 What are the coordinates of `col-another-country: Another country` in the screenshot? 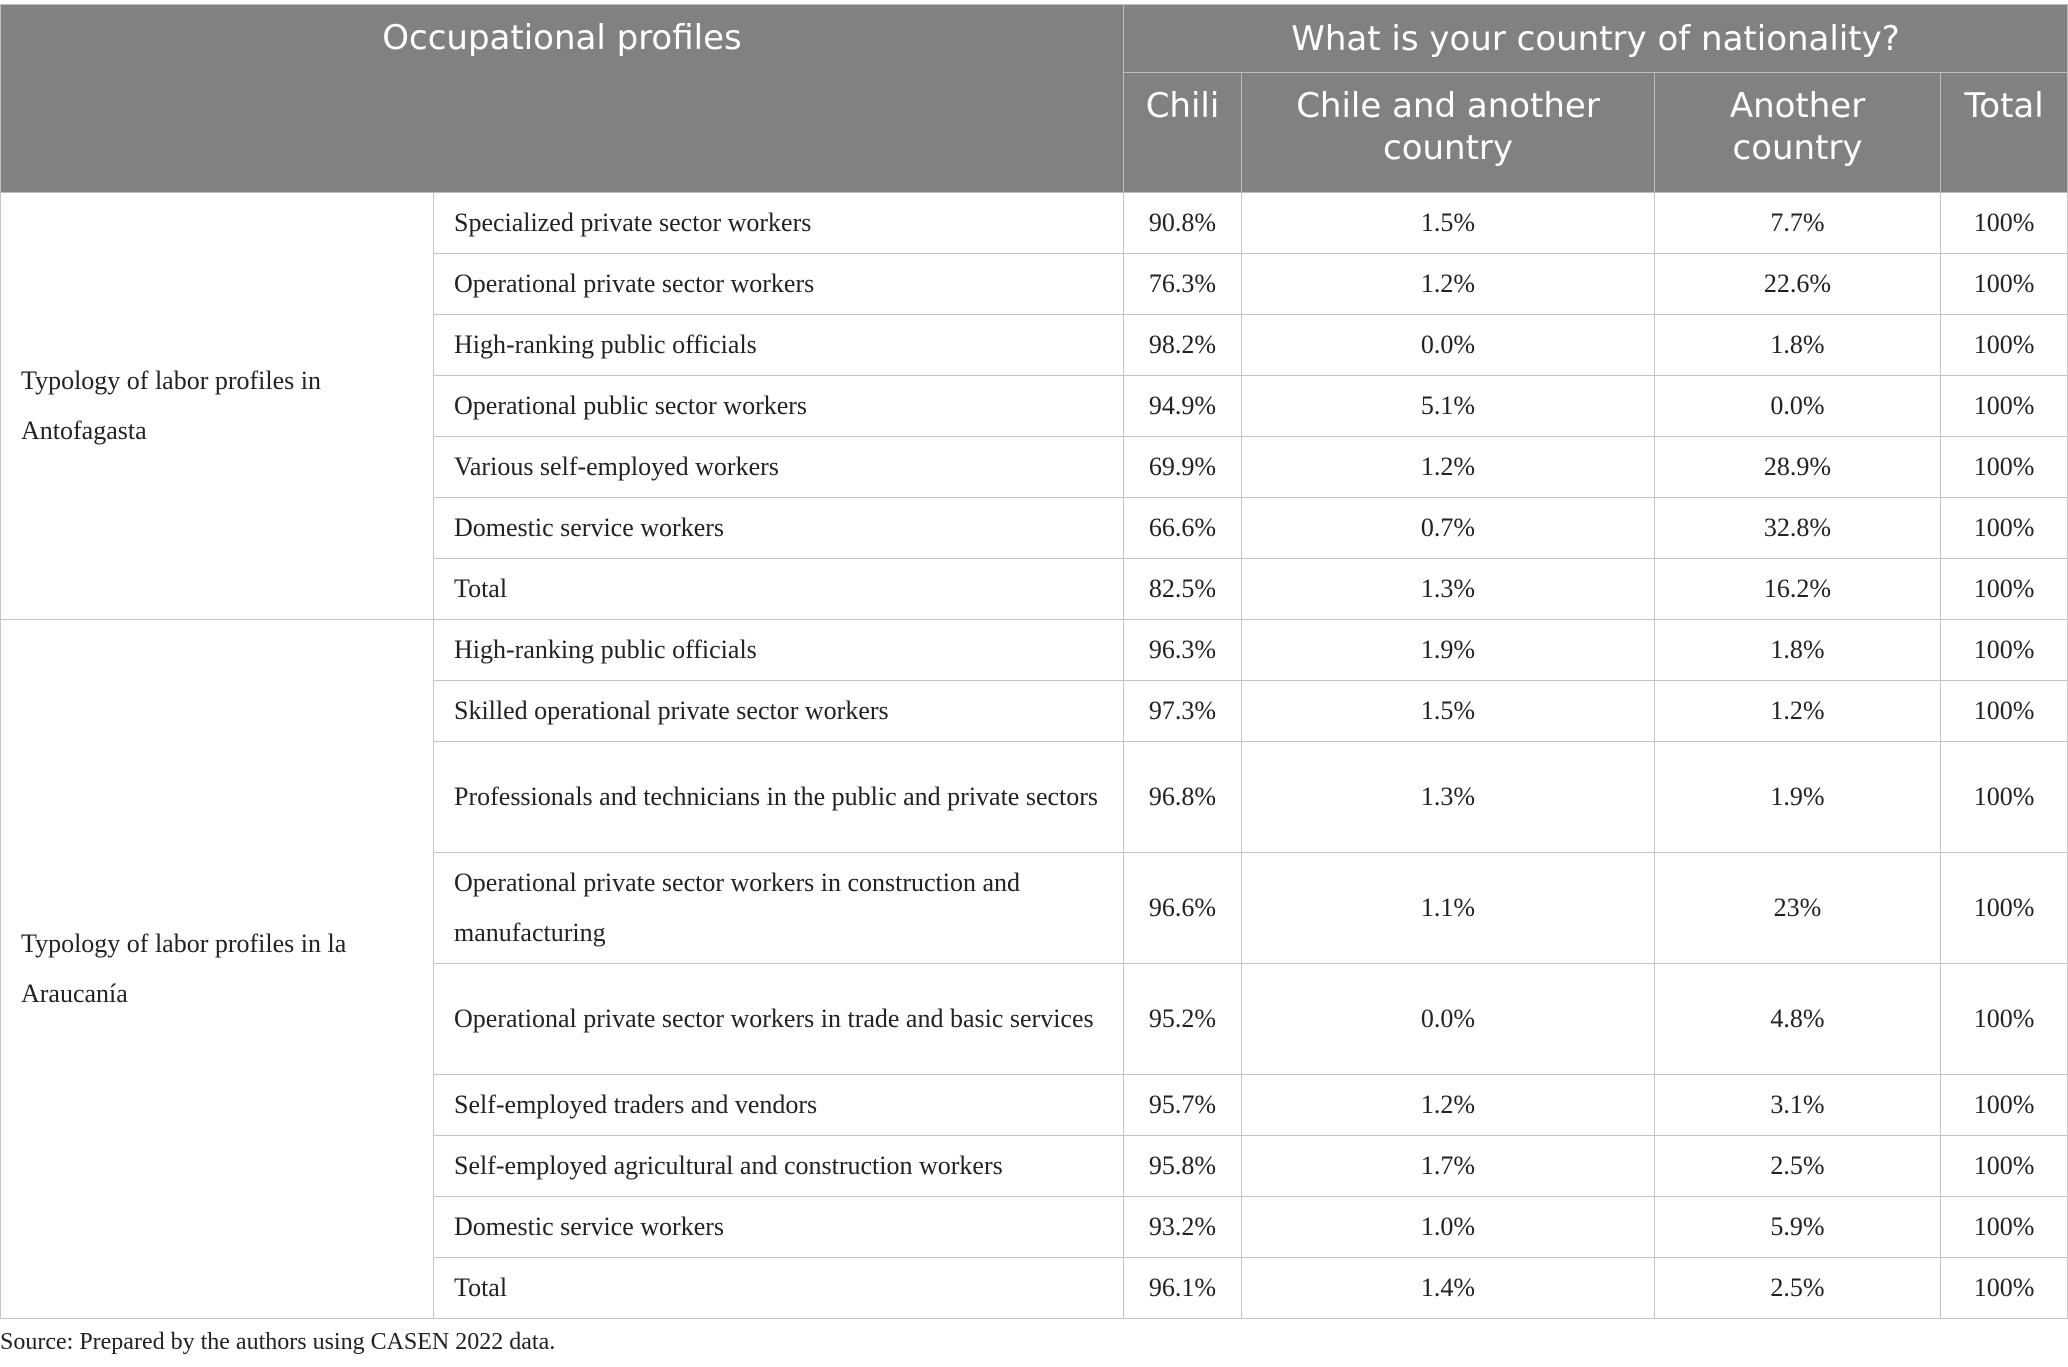 It's located at (1798, 132).